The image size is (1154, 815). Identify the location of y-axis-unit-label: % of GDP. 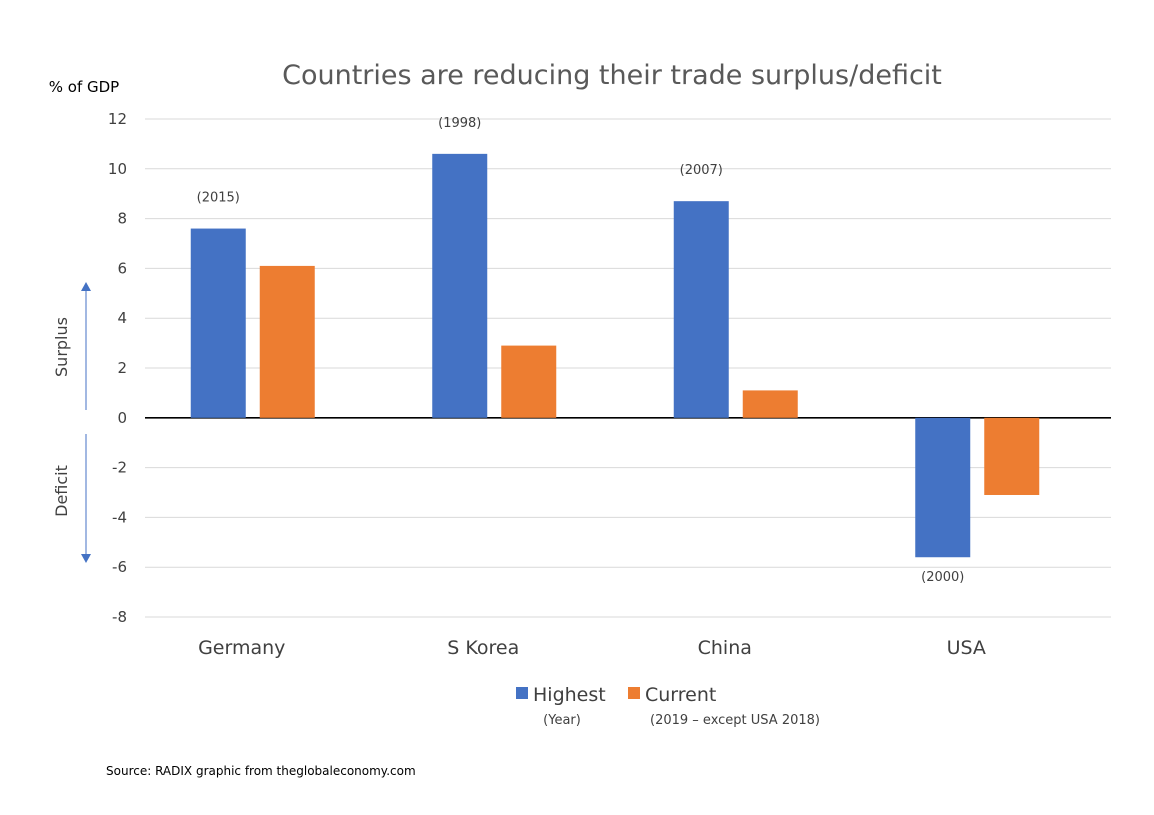
(84, 87).